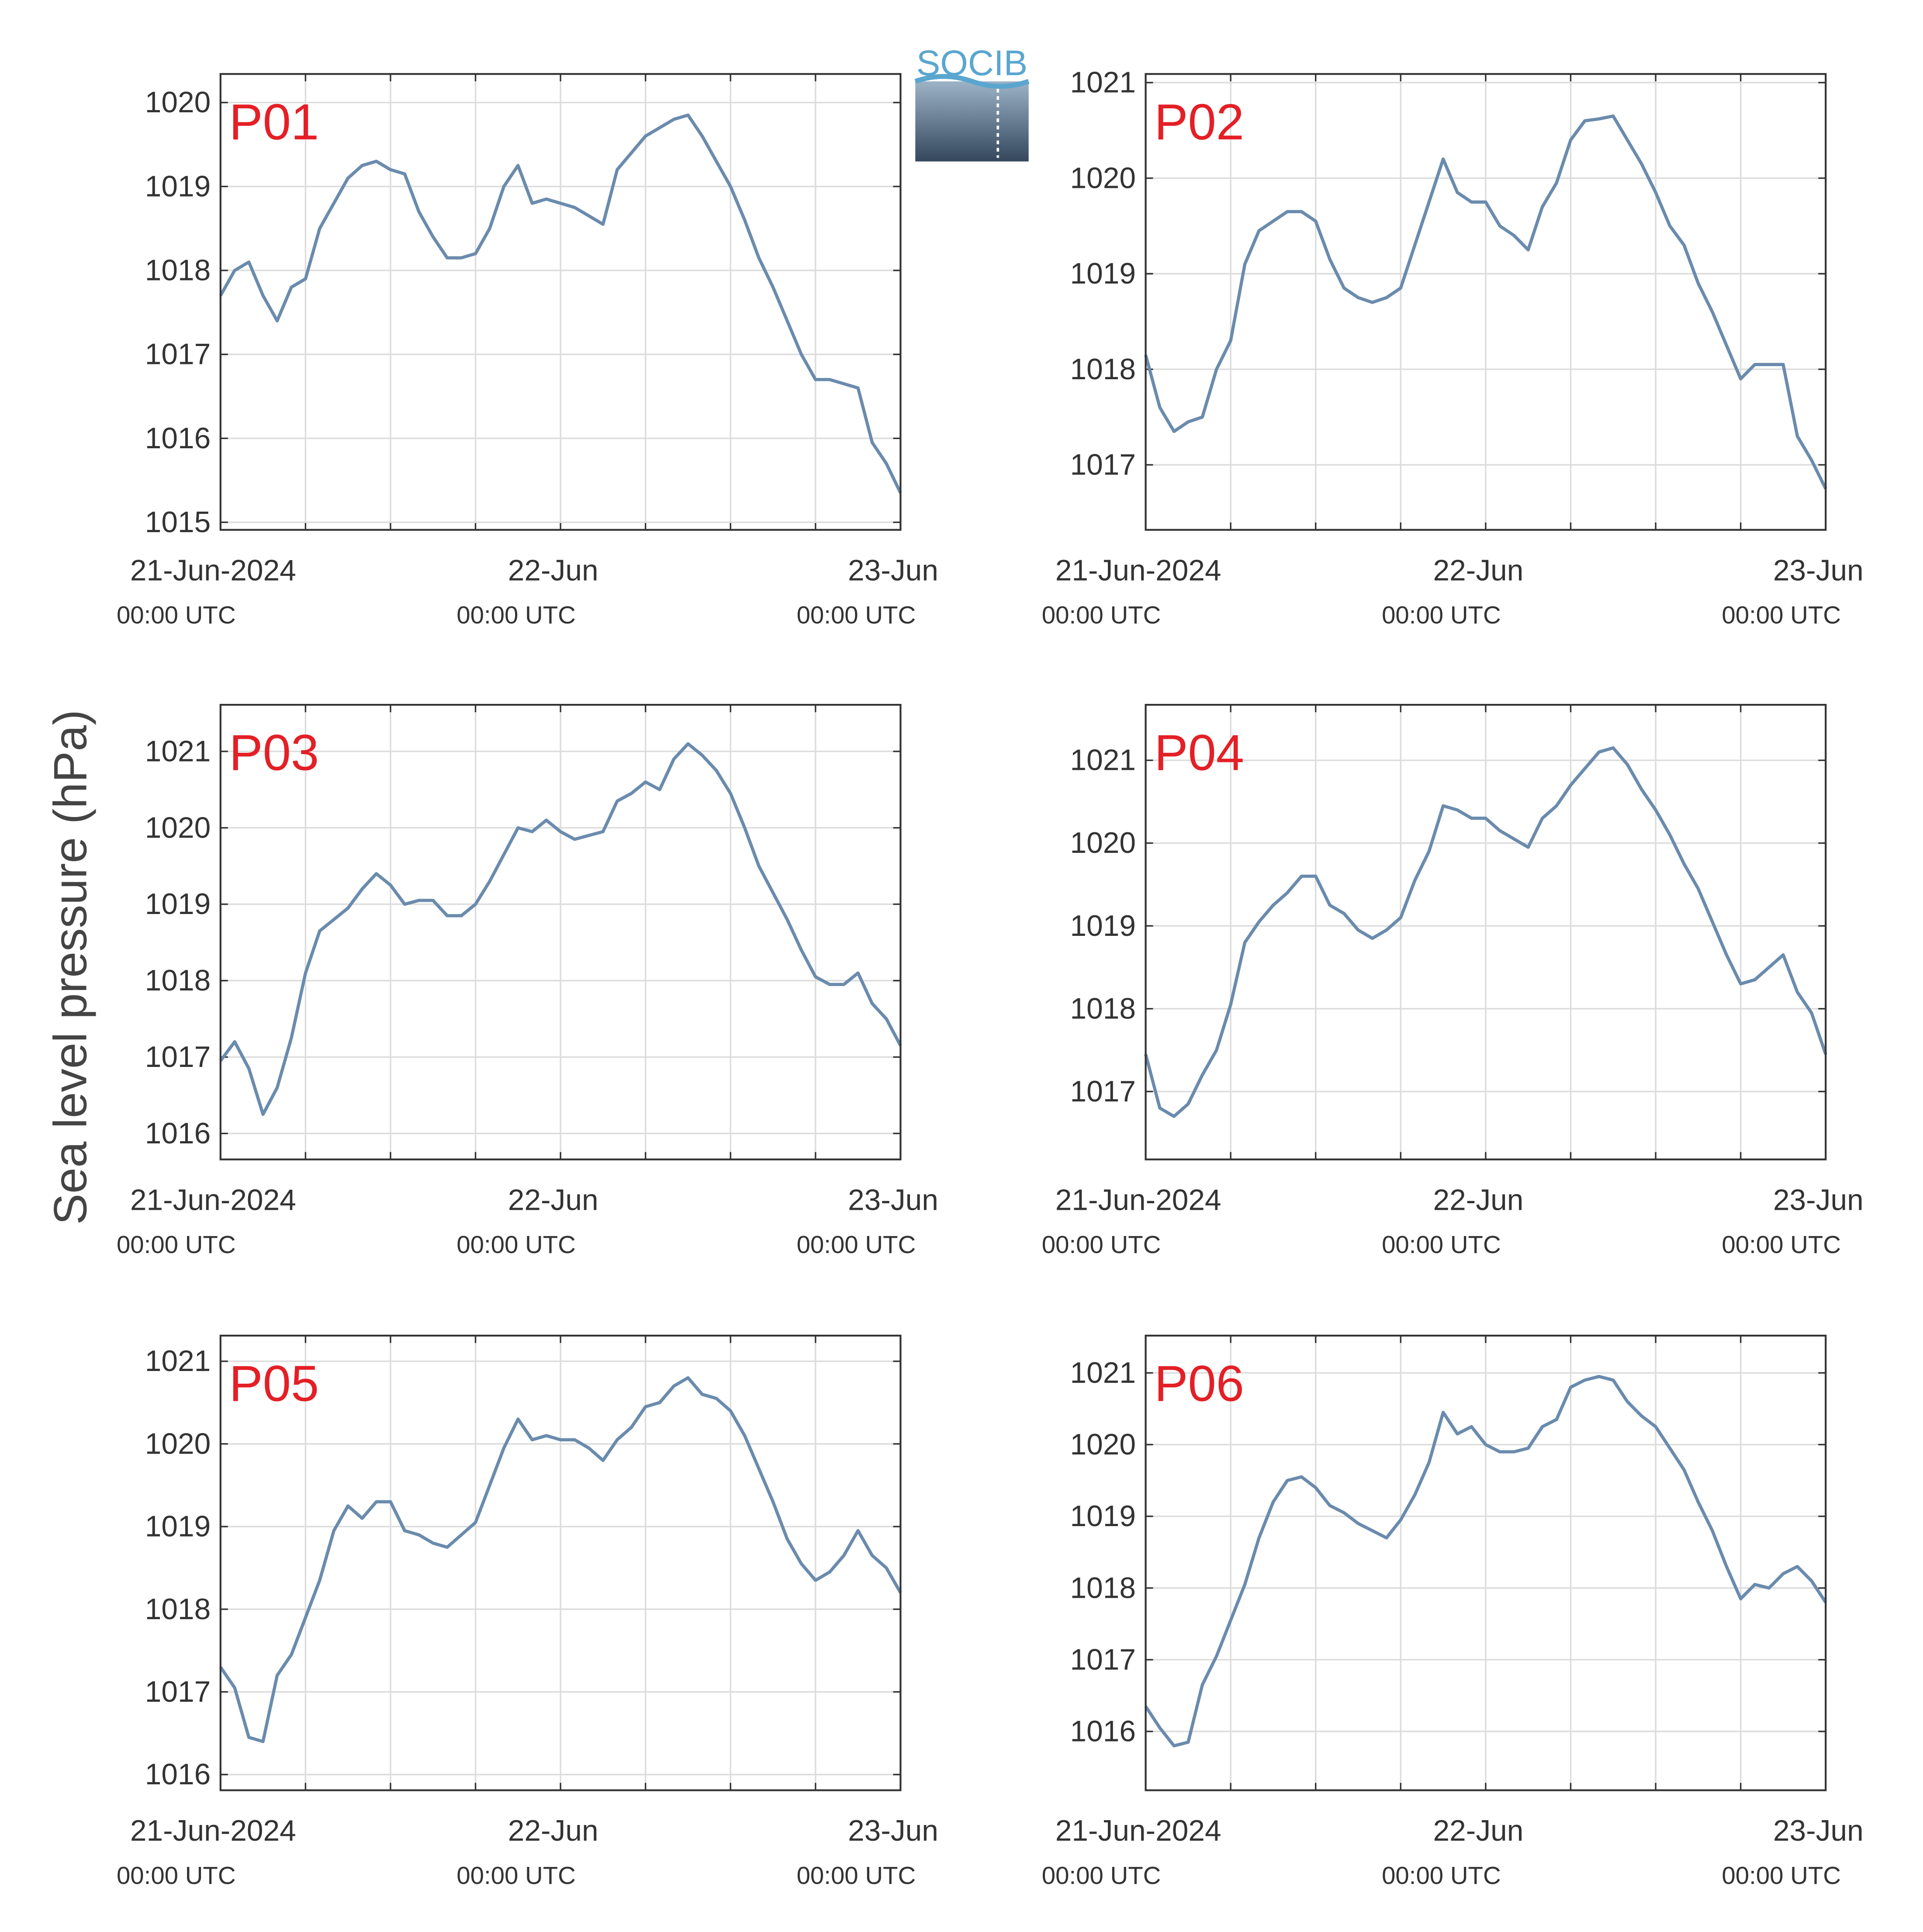 This screenshot has width=1923, height=1932. I want to click on logo-wave, so click(972, 81).